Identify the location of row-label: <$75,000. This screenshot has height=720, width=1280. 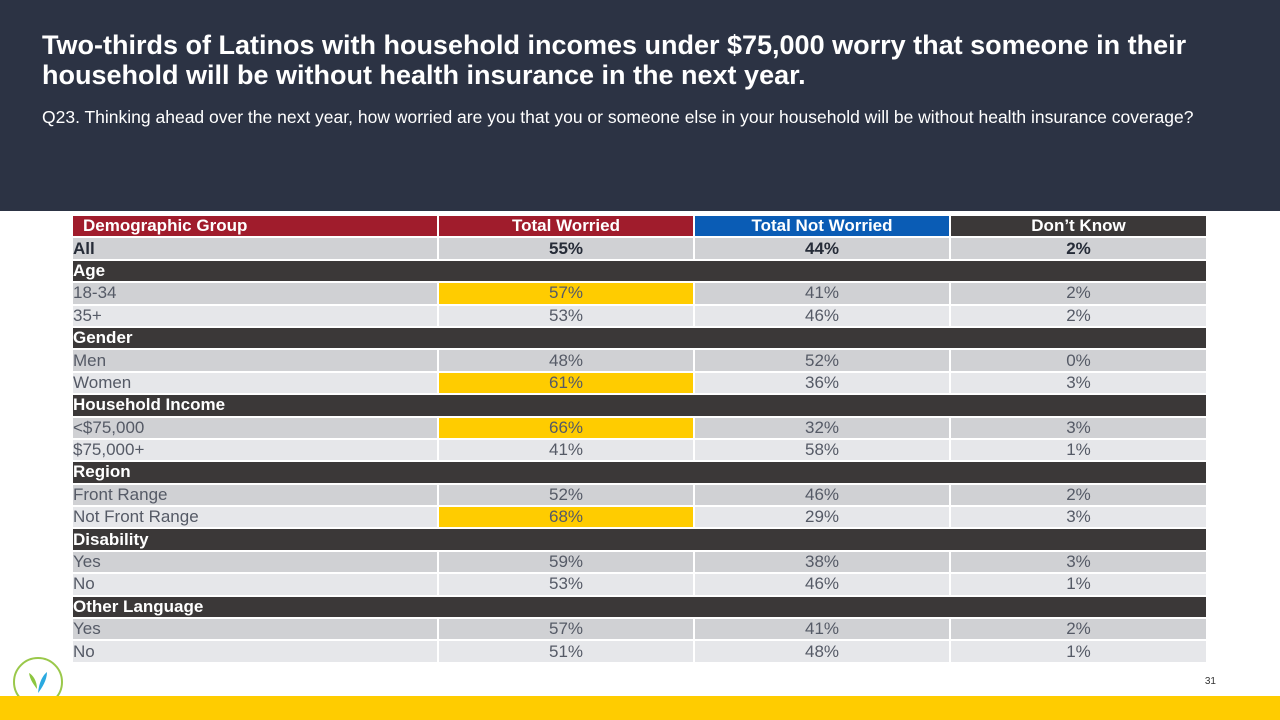
(256, 428).